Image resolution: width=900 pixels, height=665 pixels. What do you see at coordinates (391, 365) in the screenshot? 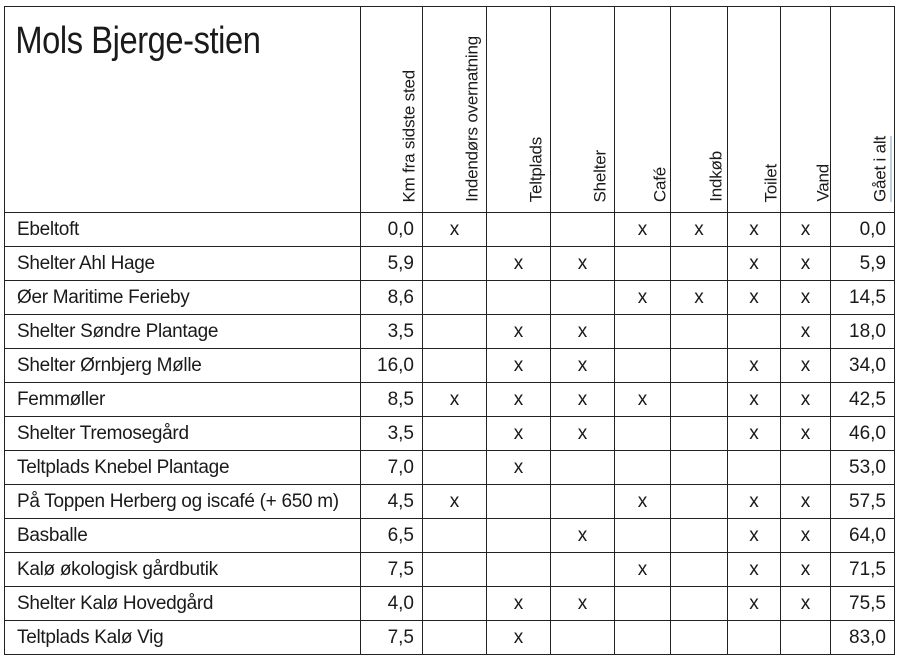
I see `km-cell: 16,0` at bounding box center [391, 365].